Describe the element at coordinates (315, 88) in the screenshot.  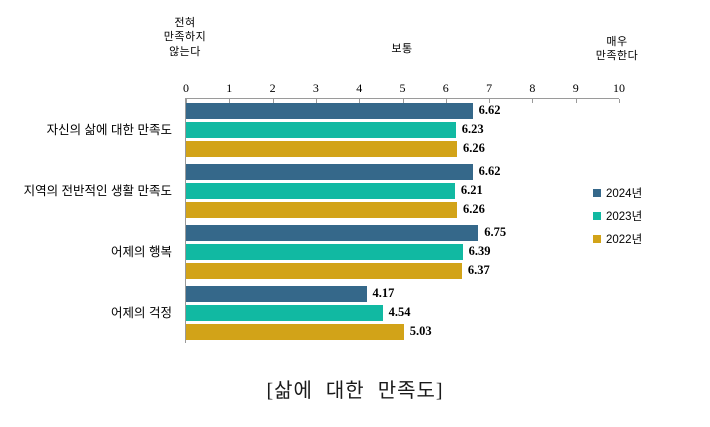
I see `axis-tick-label: 3` at that location.